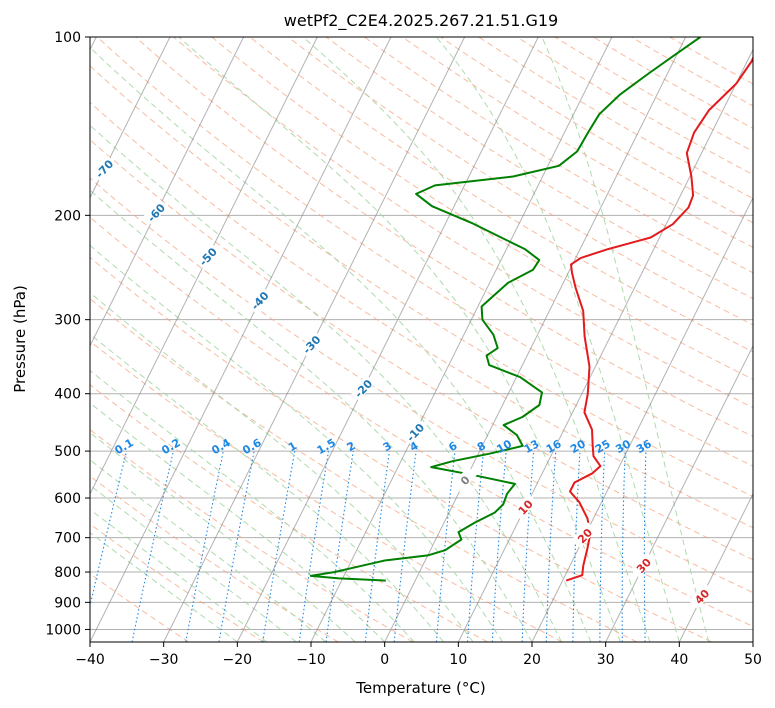 The width and height of the screenshot is (775, 708). I want to click on x-axis: −40 −30 −20 −10 0 10 20 30 40 50, so click(418, 655).